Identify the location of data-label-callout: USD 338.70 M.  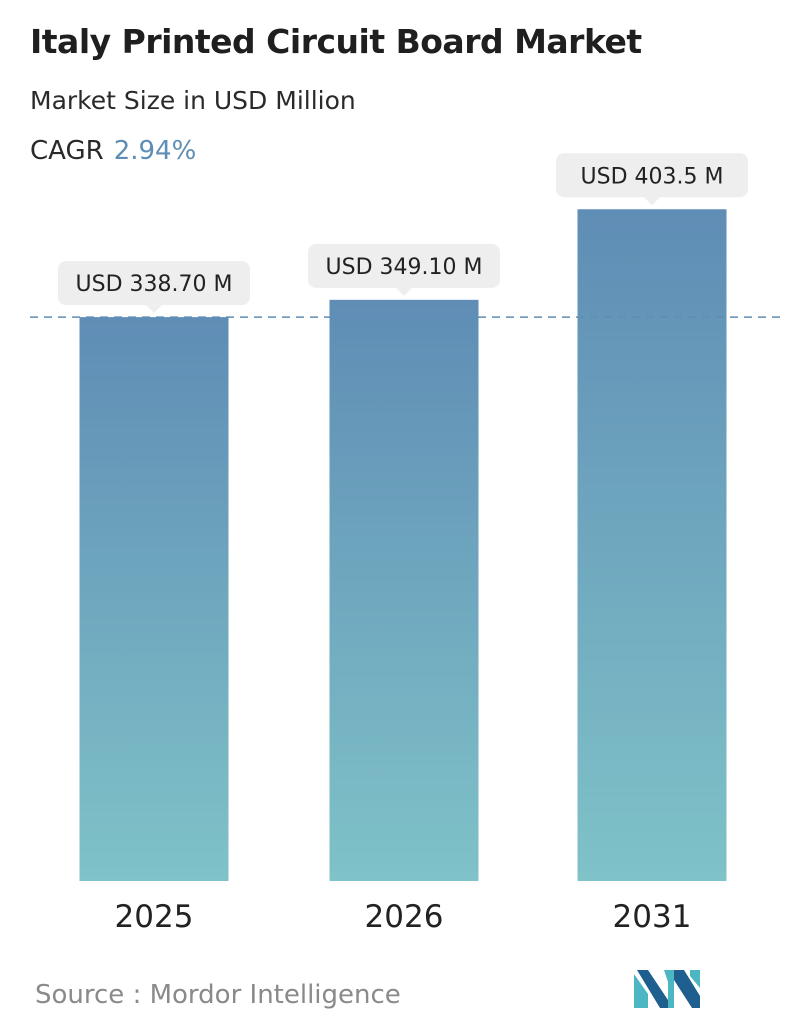
(154, 287).